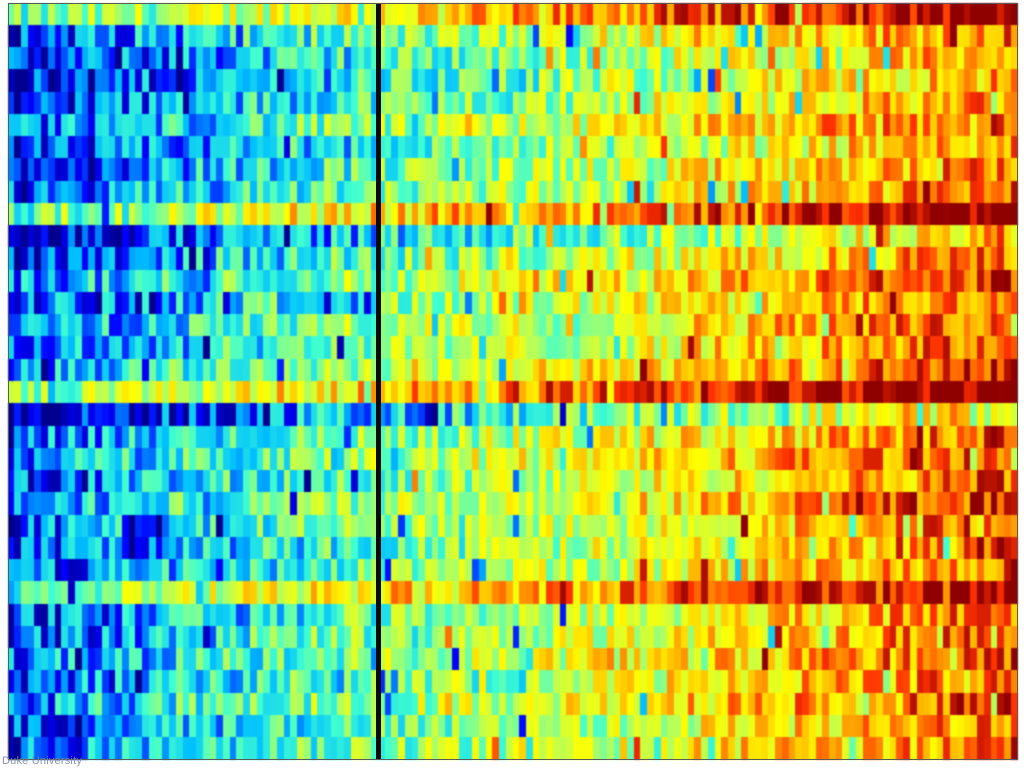 Image resolution: width=1024 pixels, height=768 pixels. I want to click on group-divider-line, so click(378, 381).